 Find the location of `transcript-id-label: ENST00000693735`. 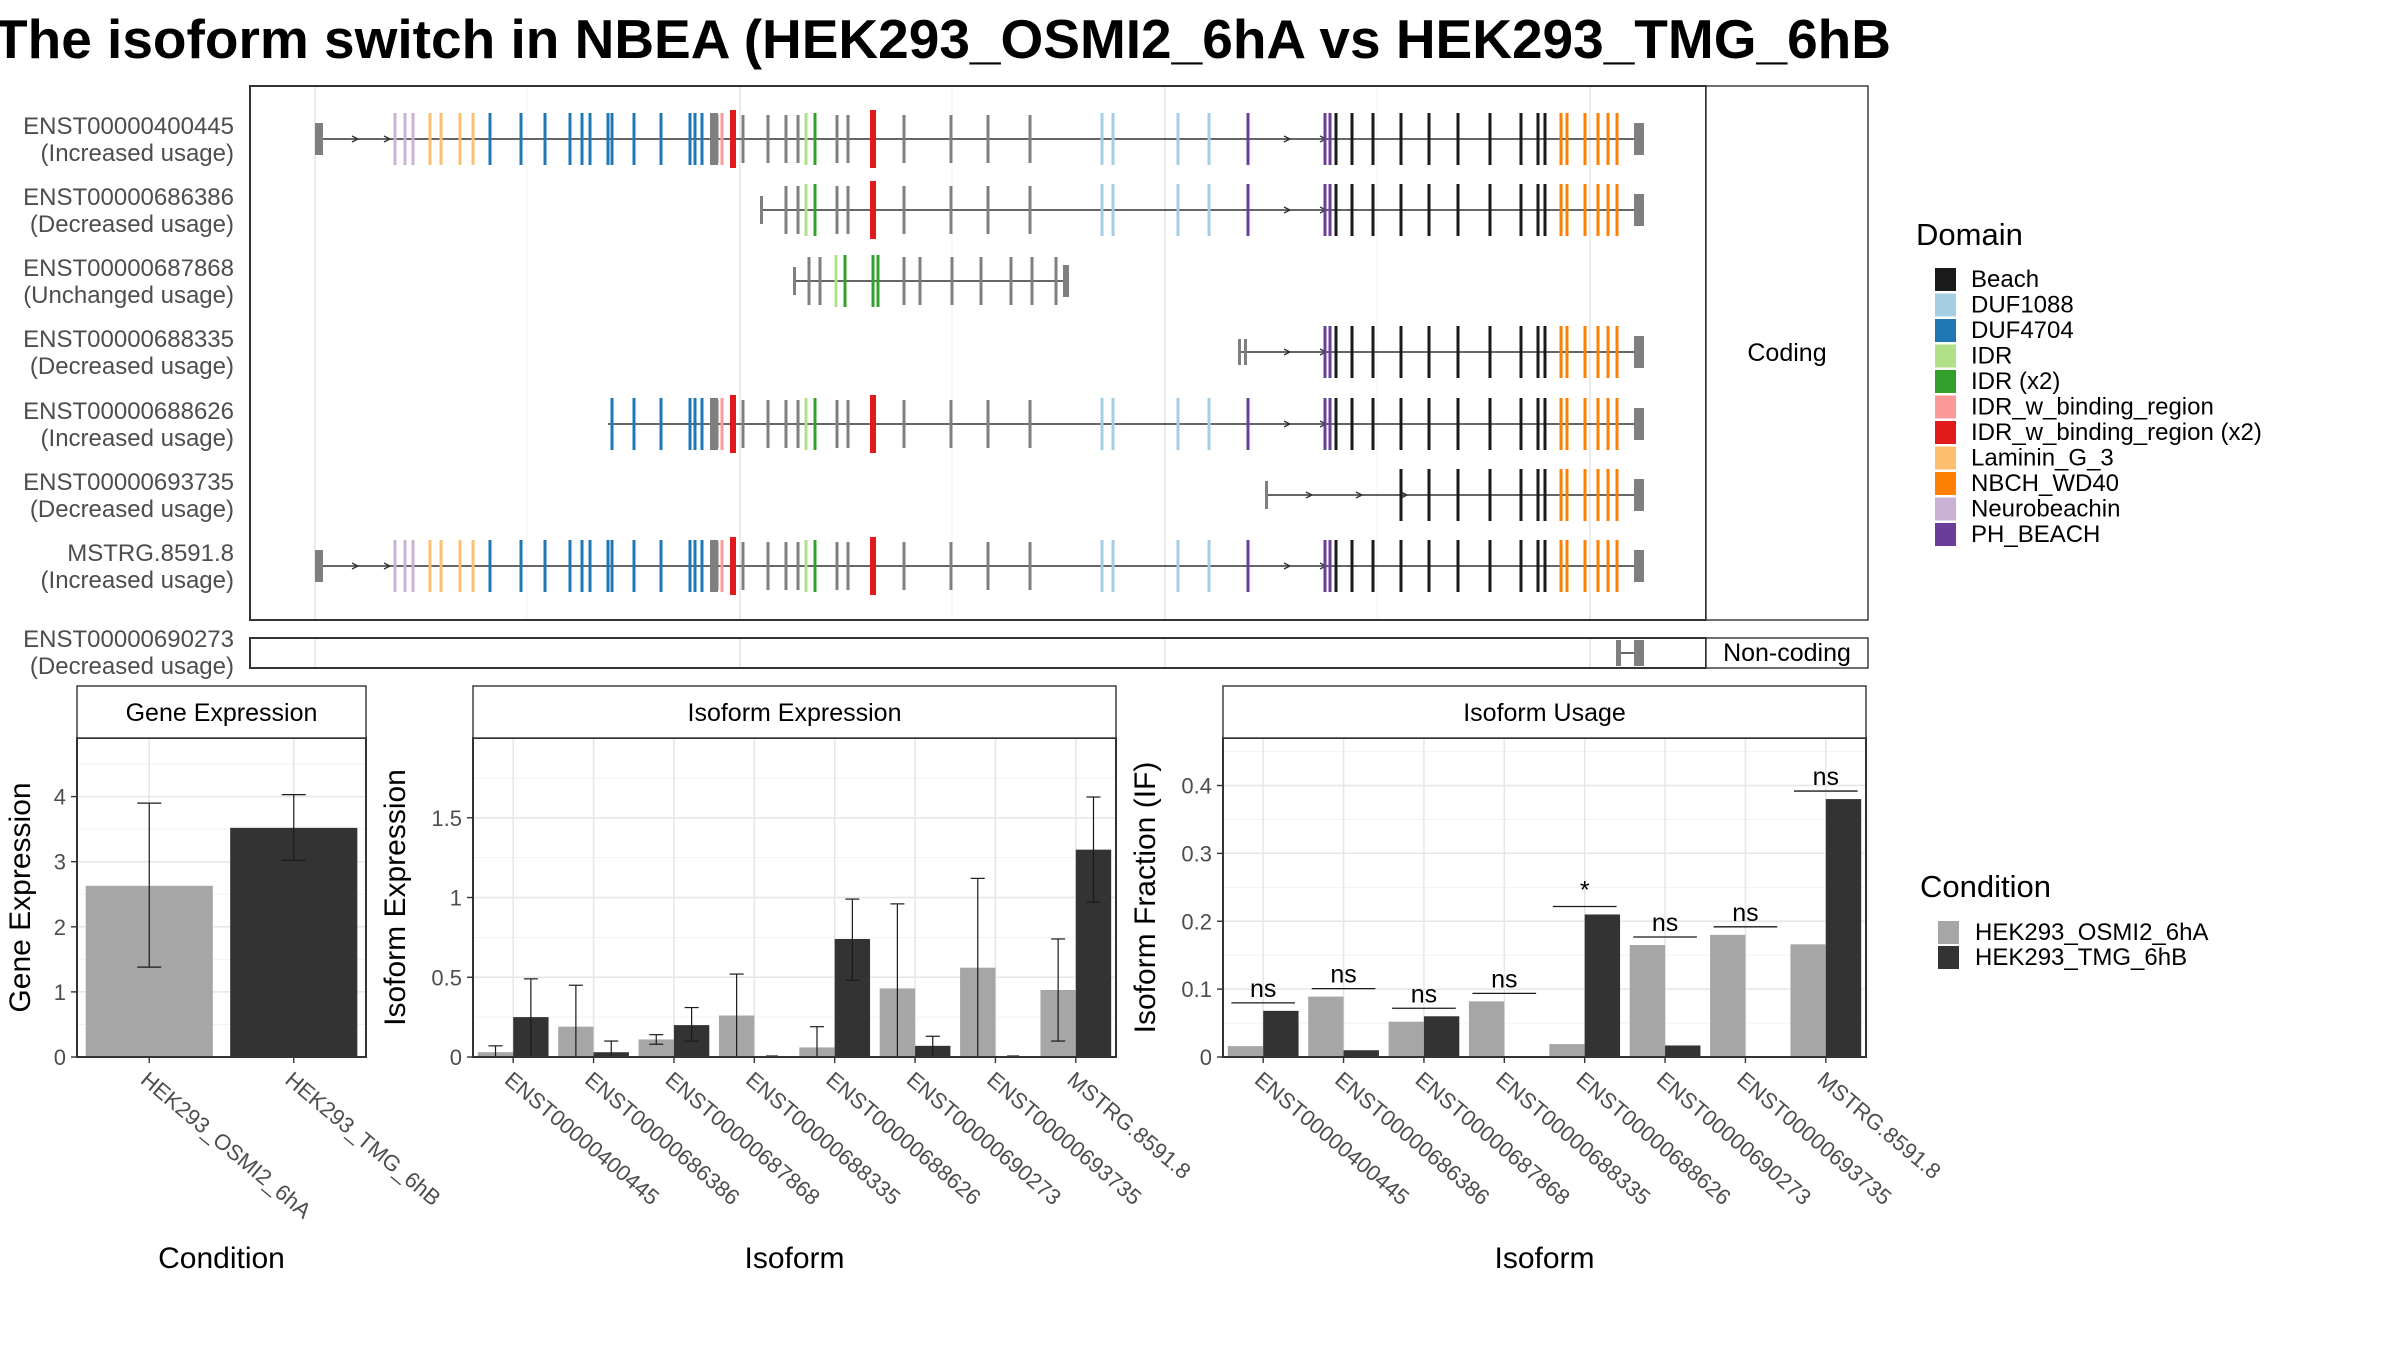

transcript-id-label: ENST00000693735 is located at coordinates (128, 482).